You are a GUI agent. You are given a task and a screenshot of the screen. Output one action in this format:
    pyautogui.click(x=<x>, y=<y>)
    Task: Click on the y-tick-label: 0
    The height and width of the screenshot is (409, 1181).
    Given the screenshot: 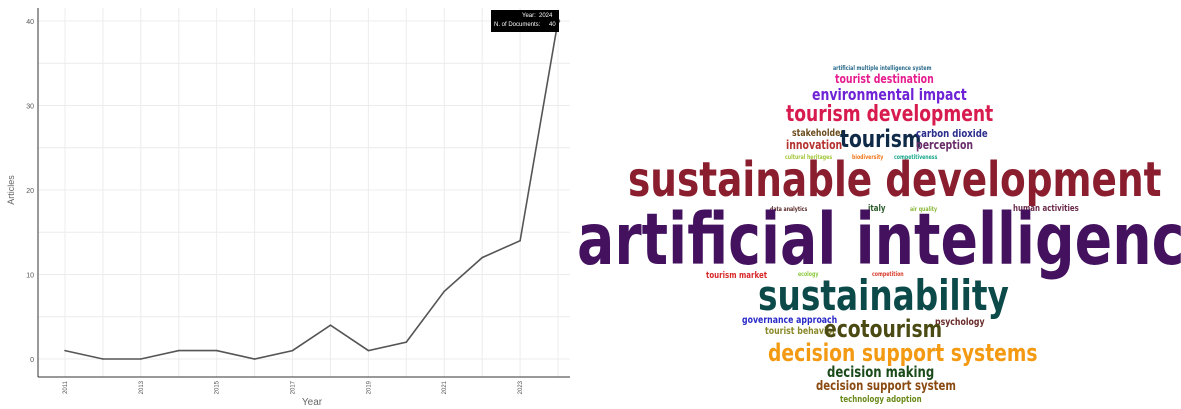 What is the action you would take?
    pyautogui.click(x=32, y=360)
    